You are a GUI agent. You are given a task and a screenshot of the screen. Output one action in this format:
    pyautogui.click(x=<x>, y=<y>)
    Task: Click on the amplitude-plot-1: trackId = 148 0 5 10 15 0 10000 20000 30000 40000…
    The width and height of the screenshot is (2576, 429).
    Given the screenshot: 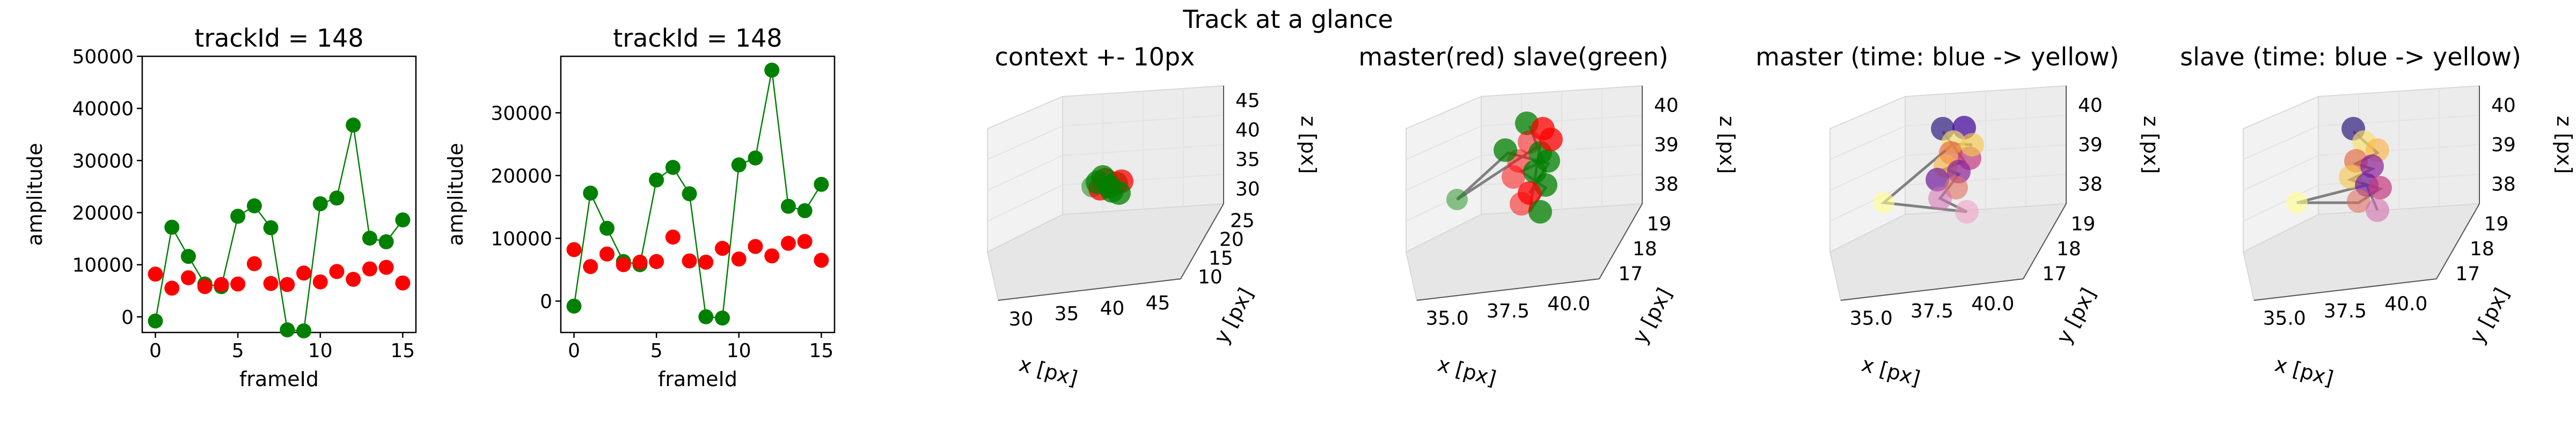 What is the action you would take?
    pyautogui.click(x=220, y=207)
    